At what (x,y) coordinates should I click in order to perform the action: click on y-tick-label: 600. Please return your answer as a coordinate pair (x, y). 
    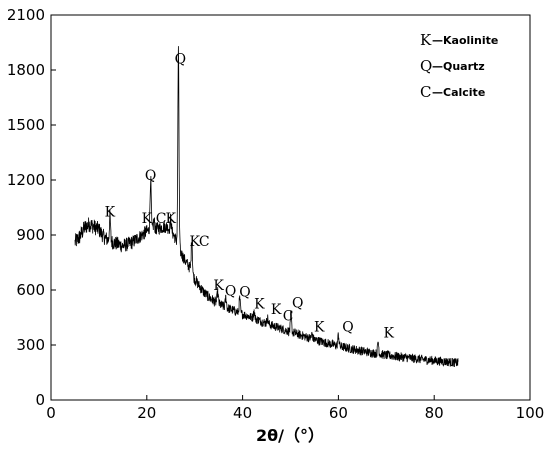
    Looking at the image, I should click on (30, 290).